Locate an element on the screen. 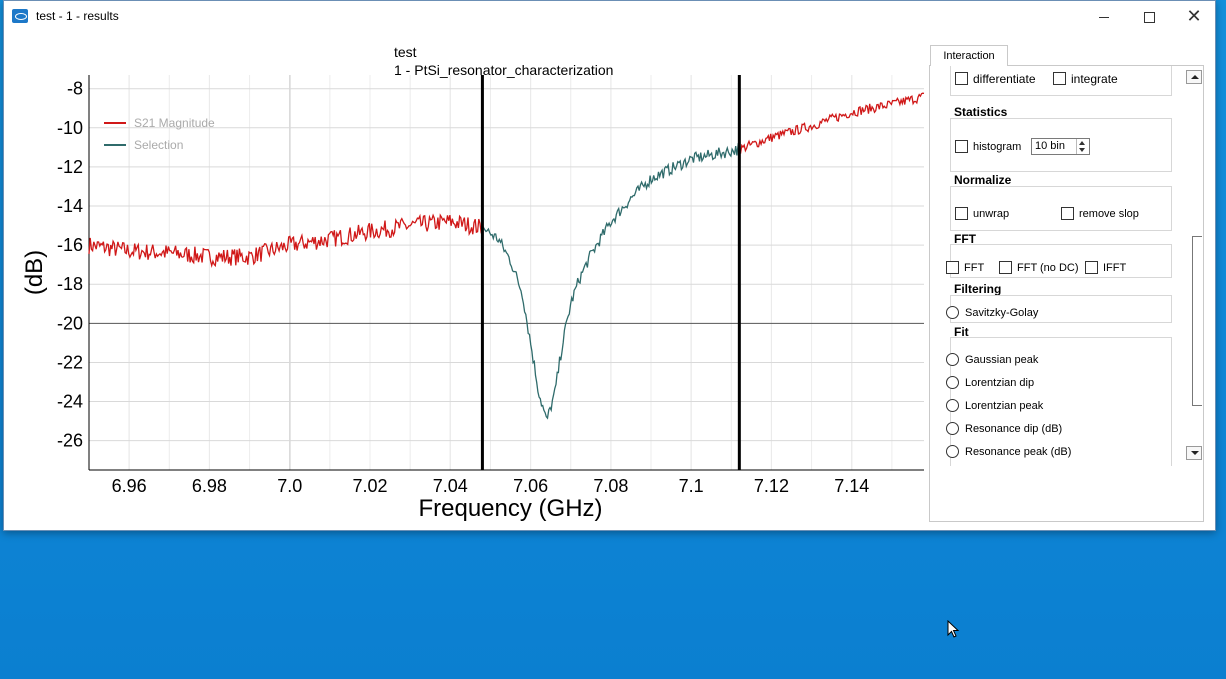 The width and height of the screenshot is (1226, 679). x-axis-label: Frequency (GHz) is located at coordinates (510, 508).